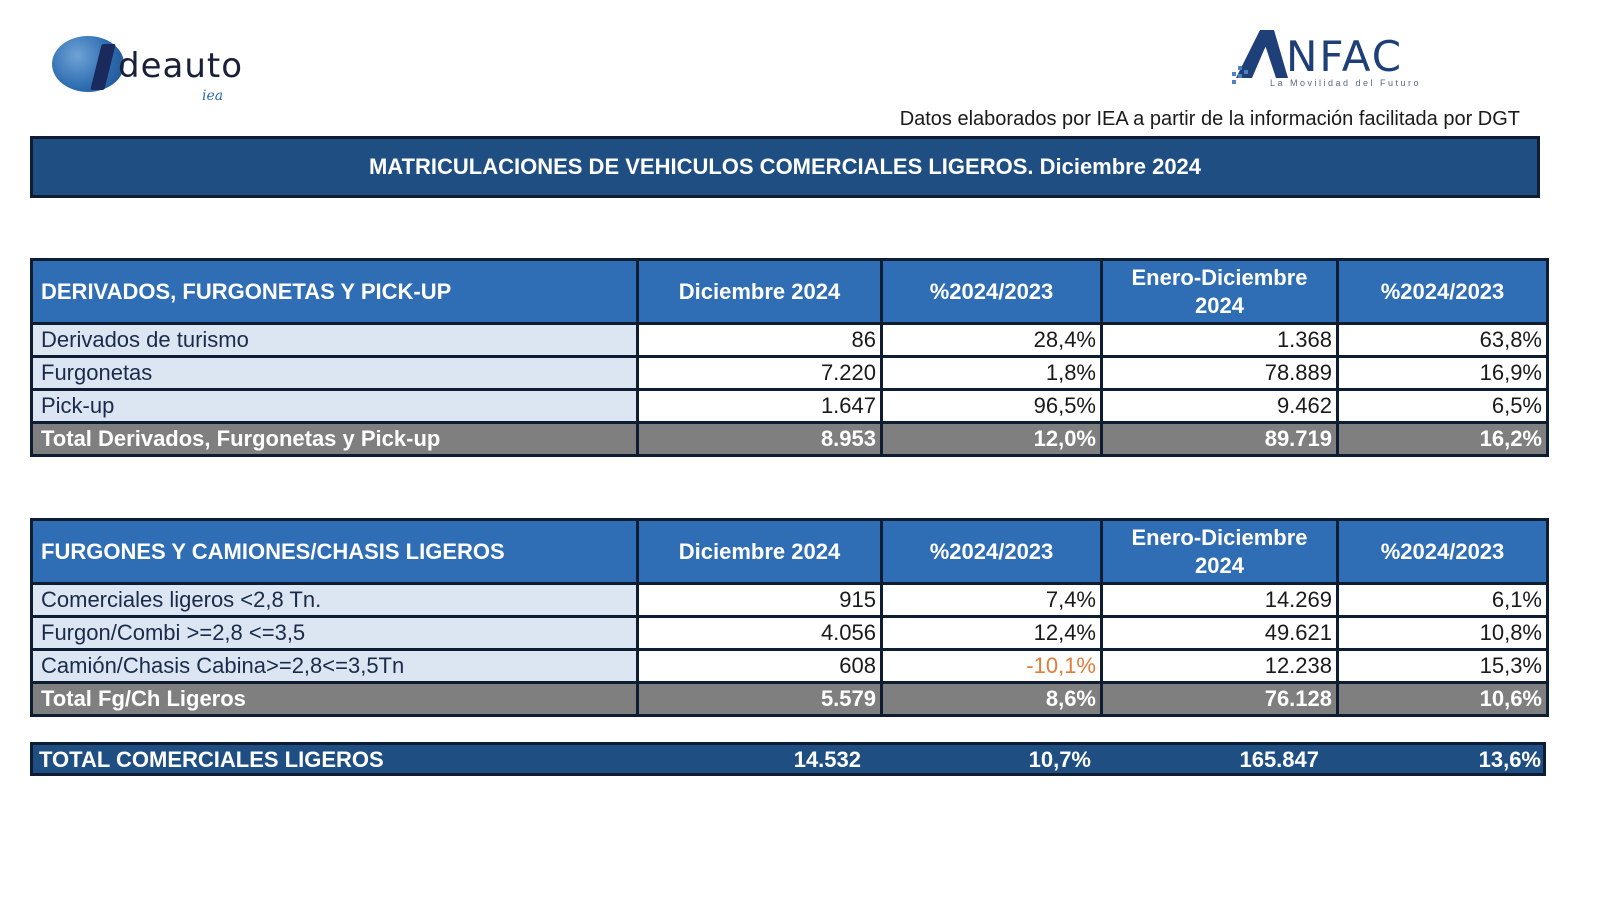 The height and width of the screenshot is (900, 1600). What do you see at coordinates (1442, 600) in the screenshot?
I see `cell-ytd-pct: 6,1%` at bounding box center [1442, 600].